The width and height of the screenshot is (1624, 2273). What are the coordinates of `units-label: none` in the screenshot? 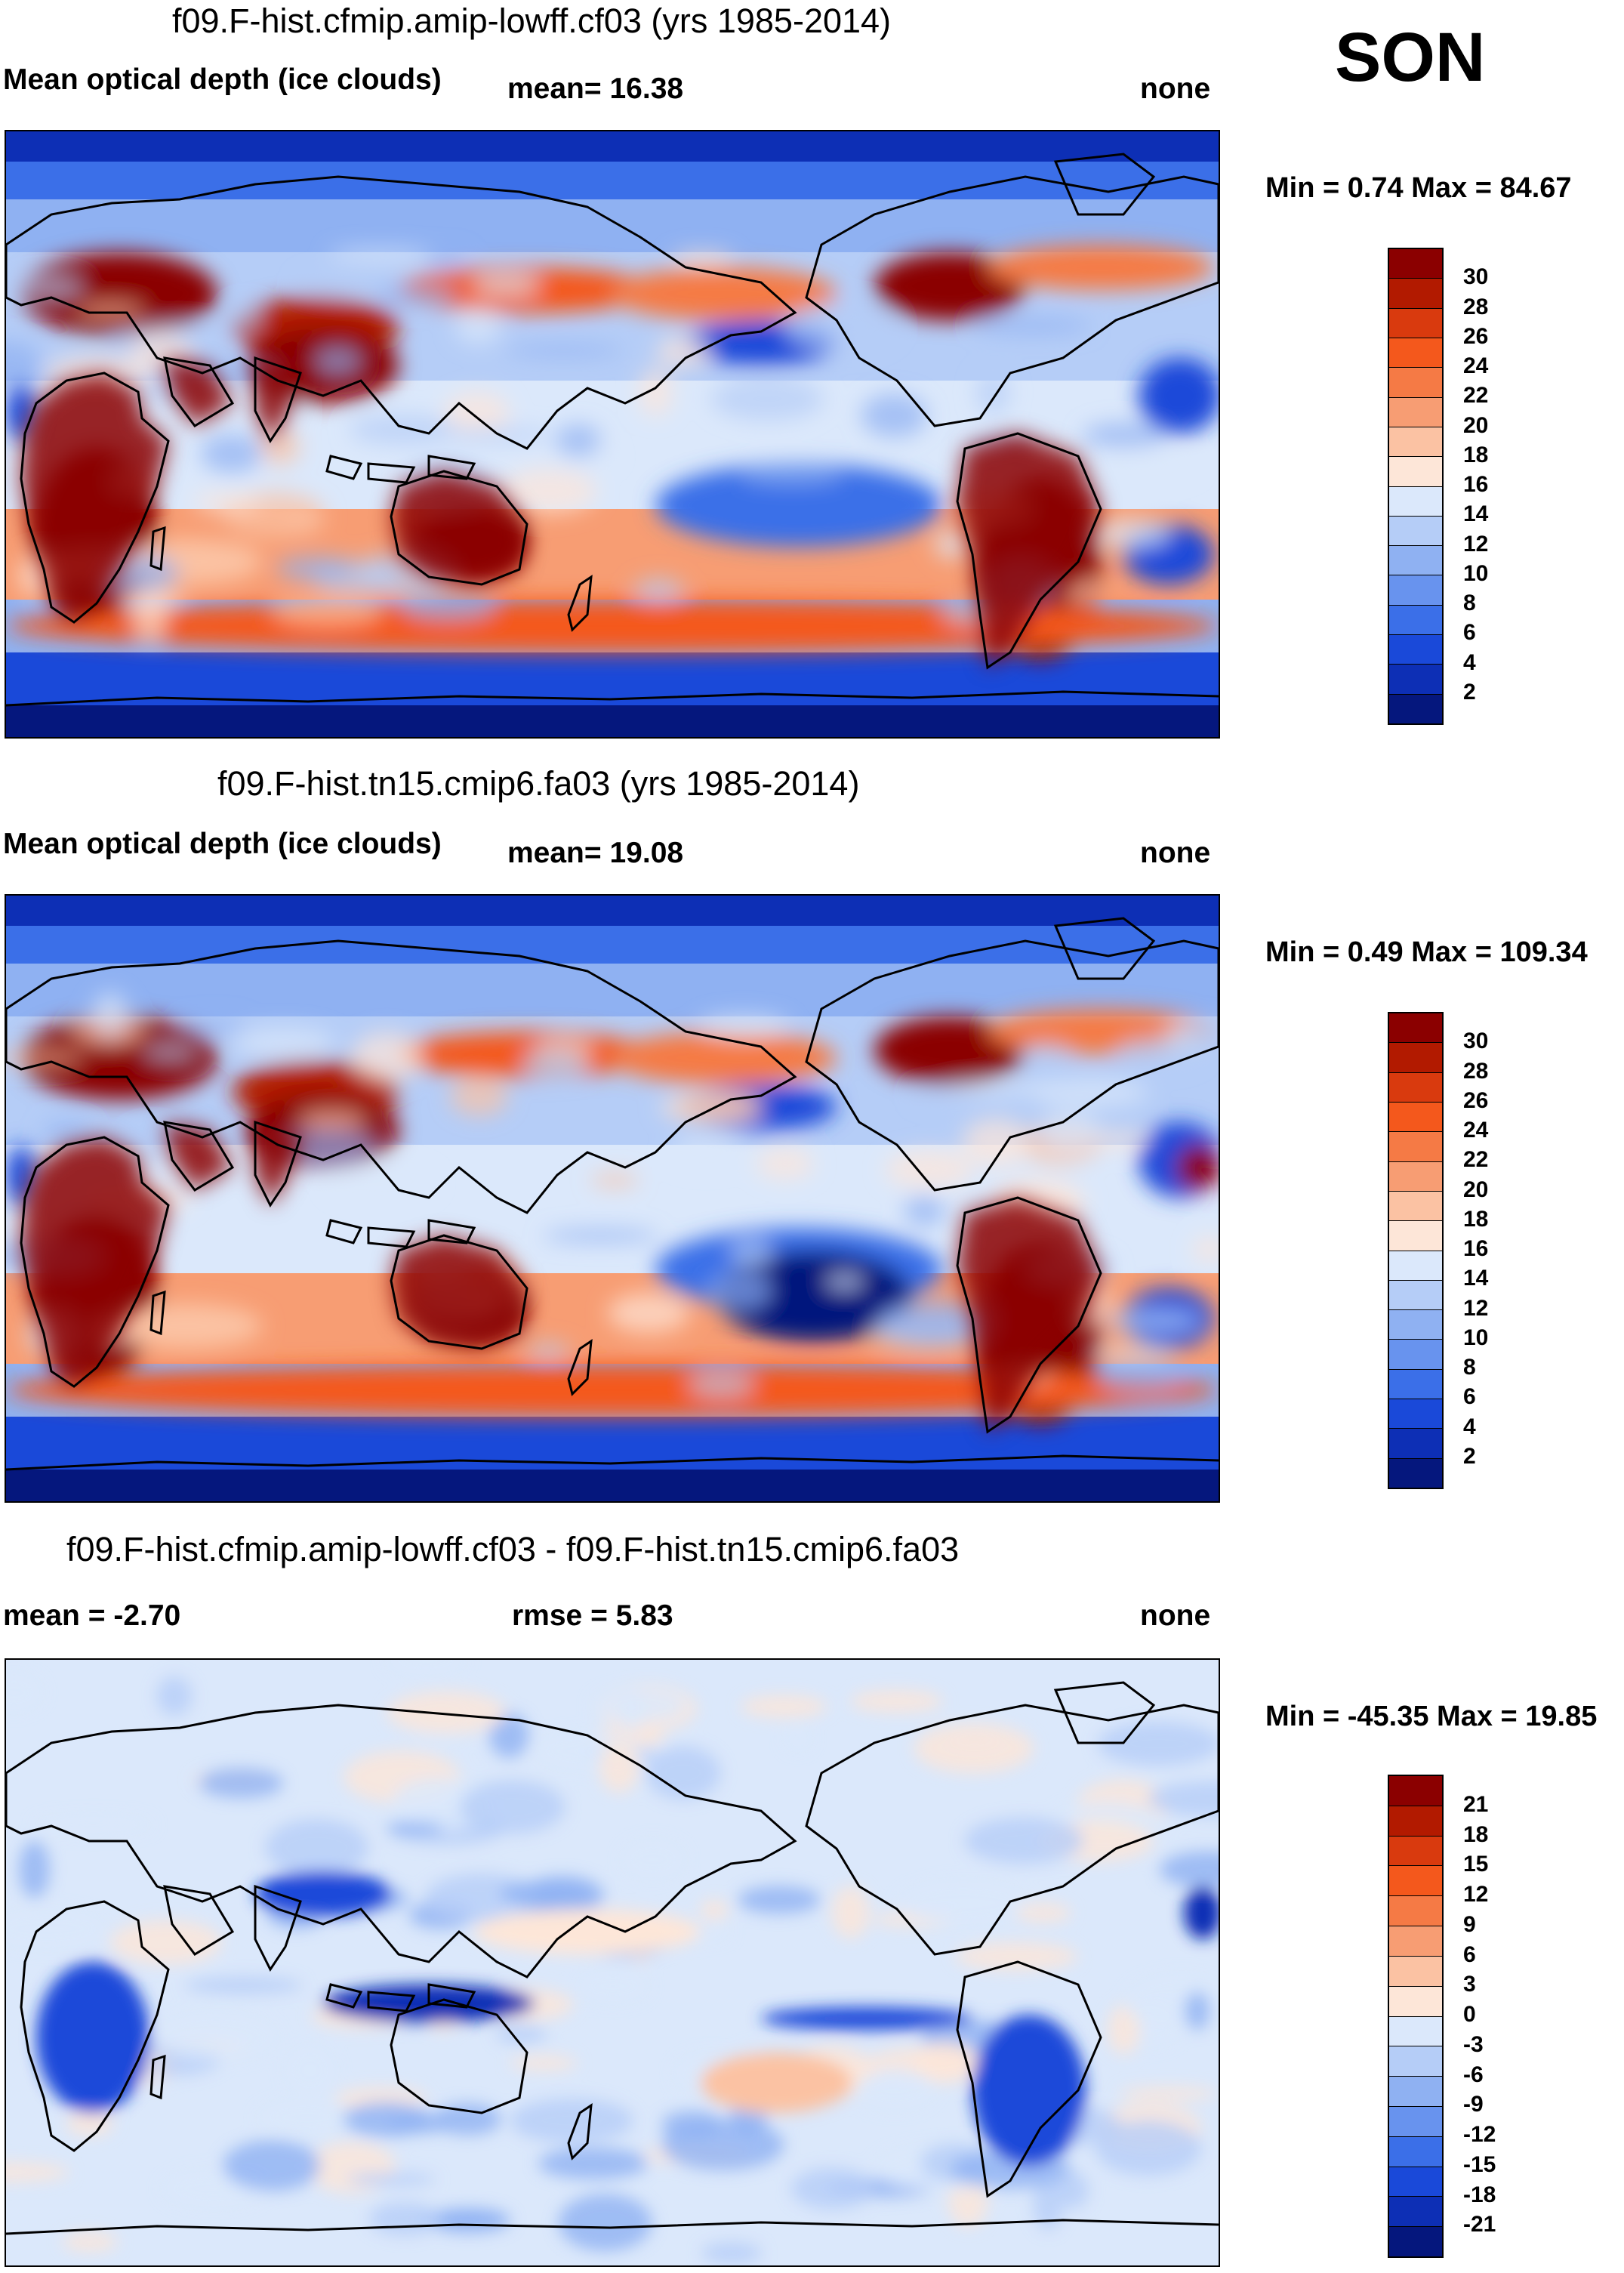 It's located at (1176, 853).